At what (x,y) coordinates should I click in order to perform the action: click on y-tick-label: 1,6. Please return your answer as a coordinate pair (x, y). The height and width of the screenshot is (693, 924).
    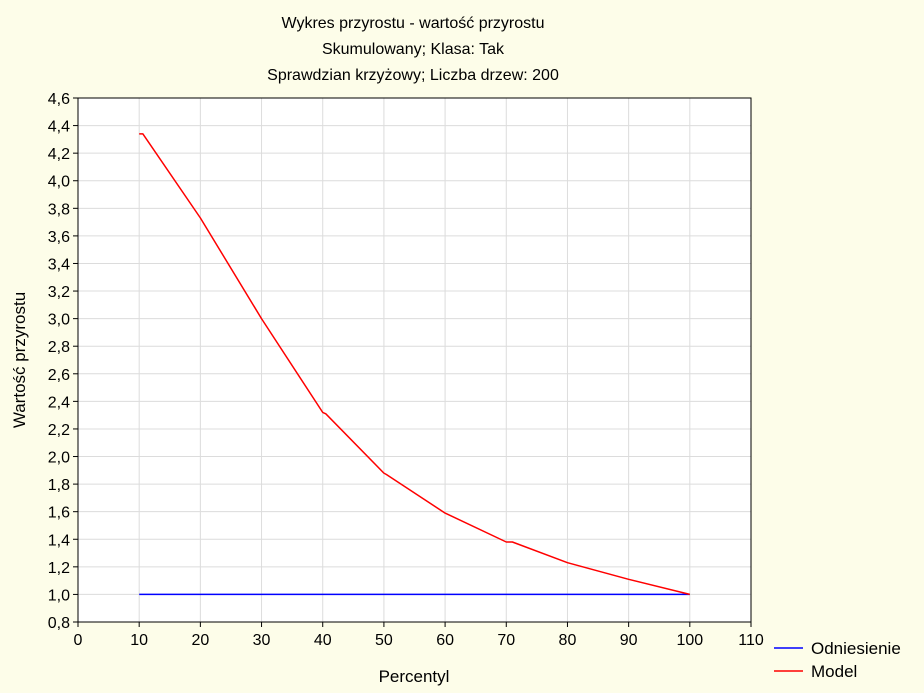
    Looking at the image, I should click on (59, 513).